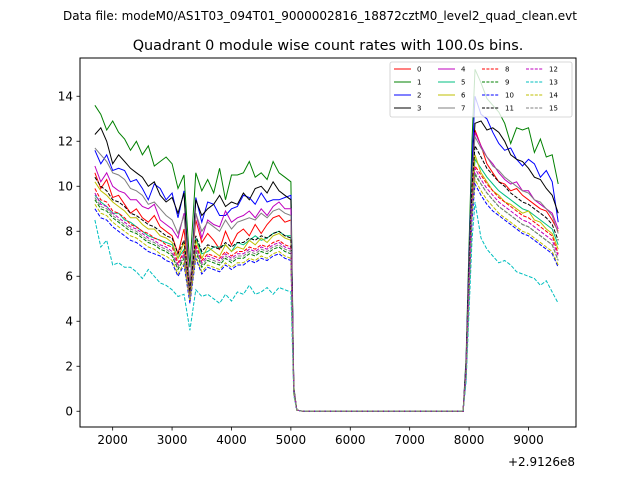 The height and width of the screenshot is (480, 640). Describe the element at coordinates (419, 83) in the screenshot. I see `legend-label-1: 1` at that location.